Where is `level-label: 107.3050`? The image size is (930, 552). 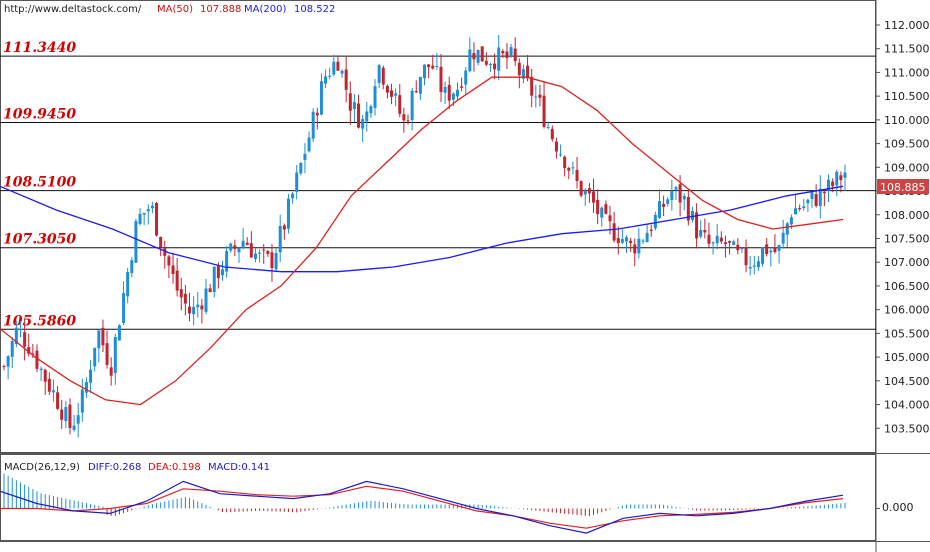
level-label: 107.3050 is located at coordinates (39, 240).